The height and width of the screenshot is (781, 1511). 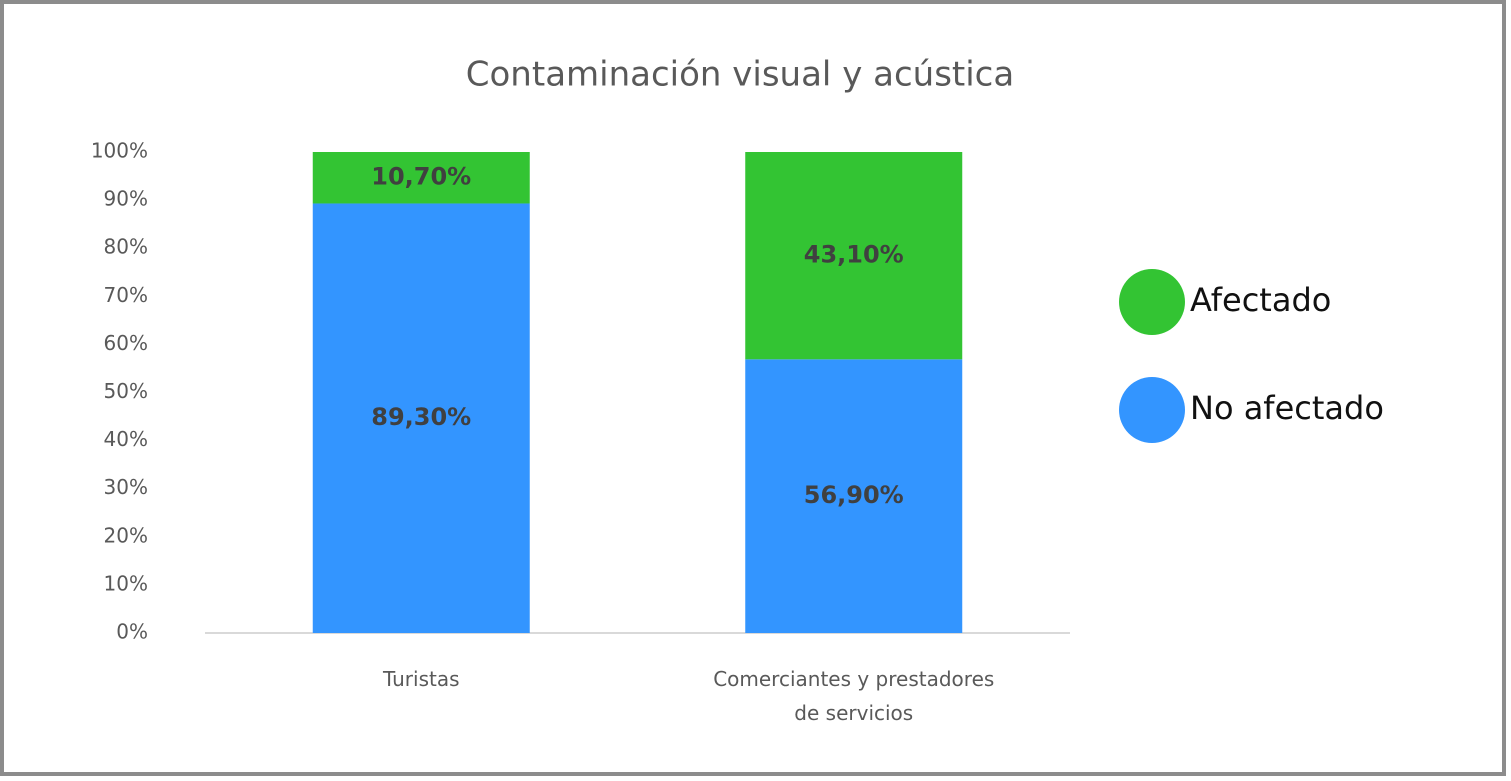 I want to click on x-tick-label: Turistas, so click(x=421, y=679).